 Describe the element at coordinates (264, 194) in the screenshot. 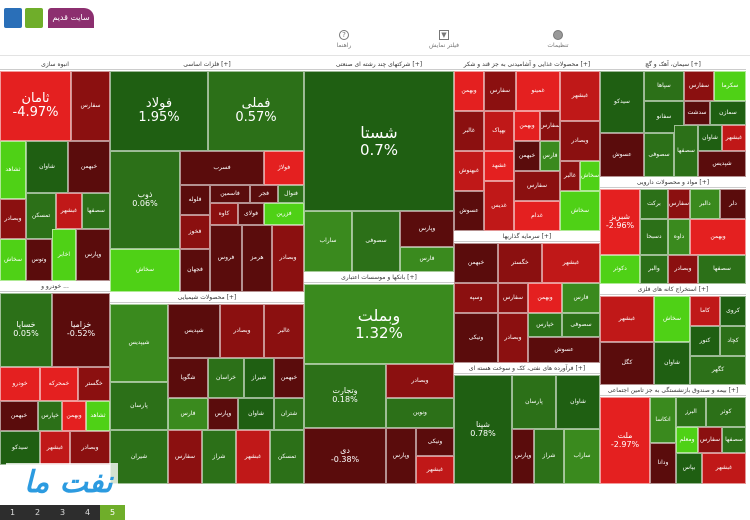

I see `stock-tile: فجر` at that location.